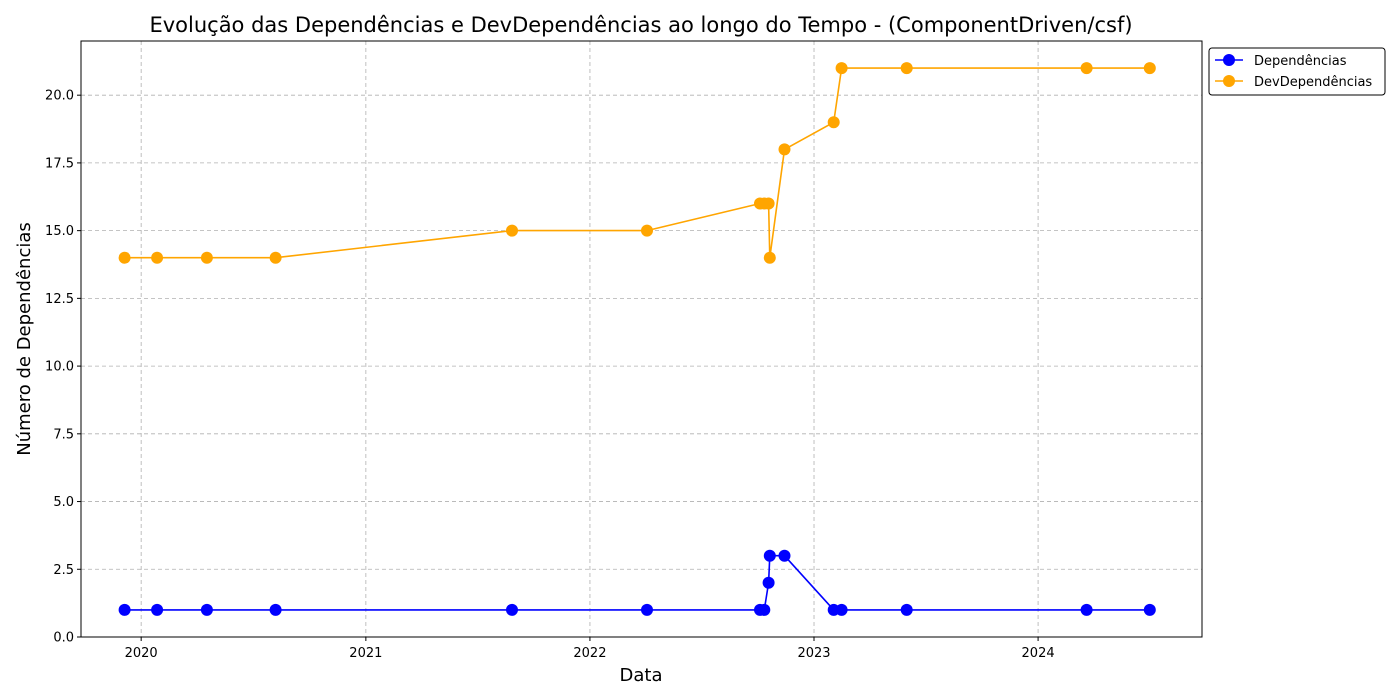  I want to click on x-axis-label: Data, so click(641, 675).